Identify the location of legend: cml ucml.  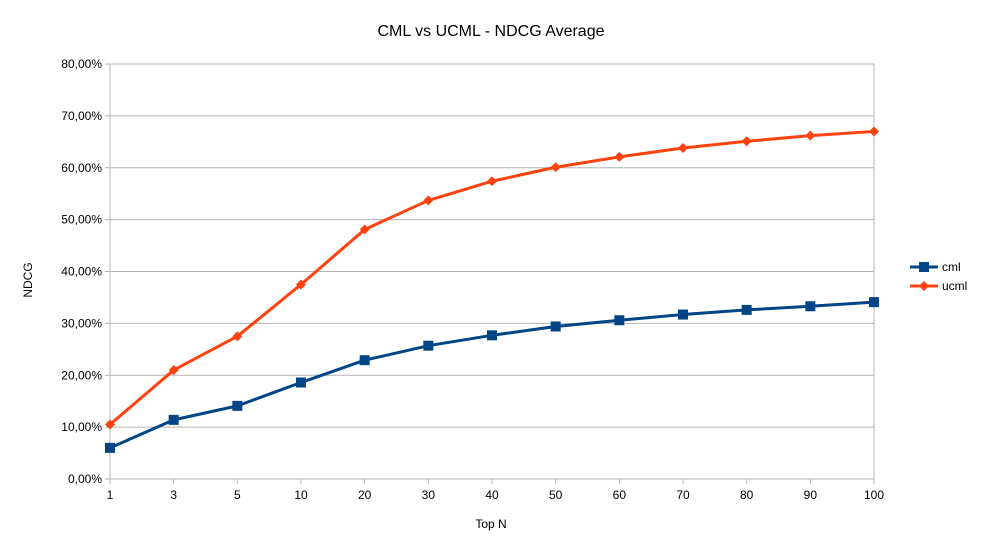
(938, 276).